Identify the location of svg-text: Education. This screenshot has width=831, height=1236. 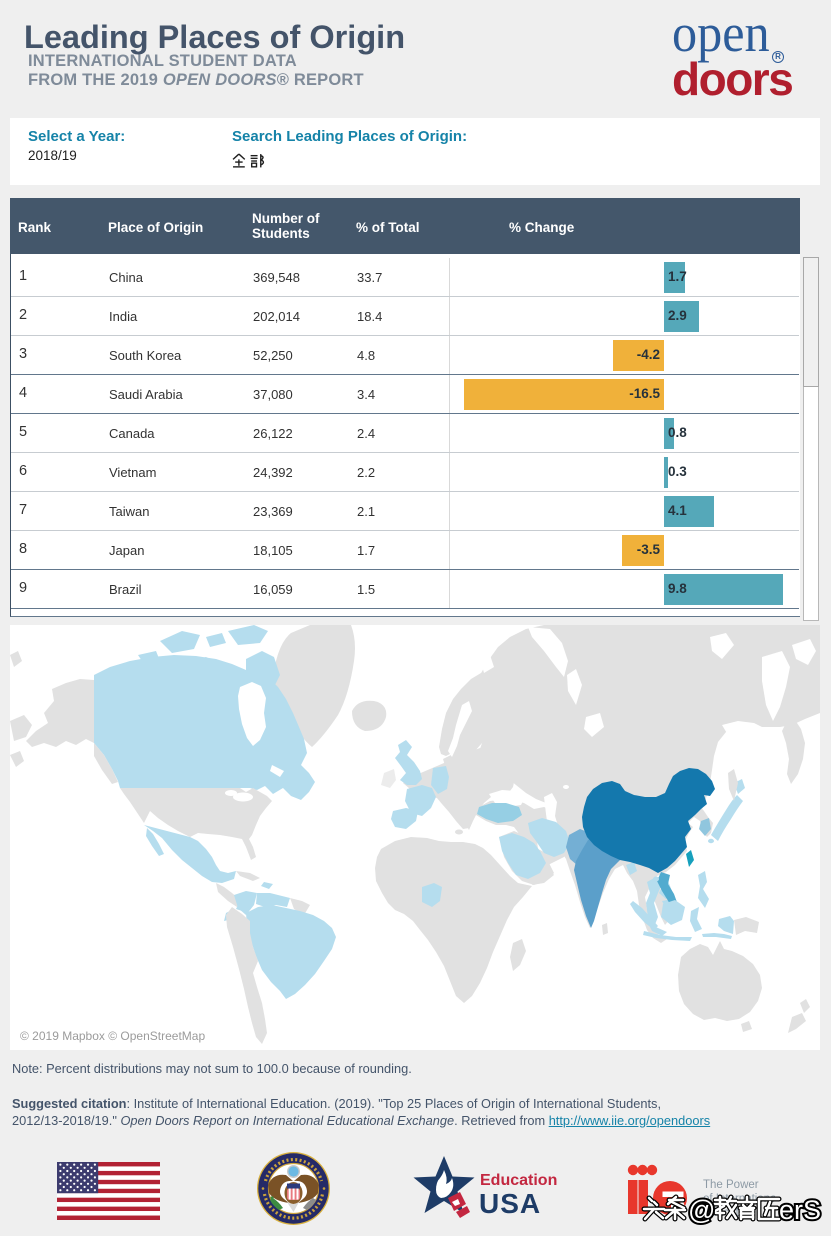
(518, 1180).